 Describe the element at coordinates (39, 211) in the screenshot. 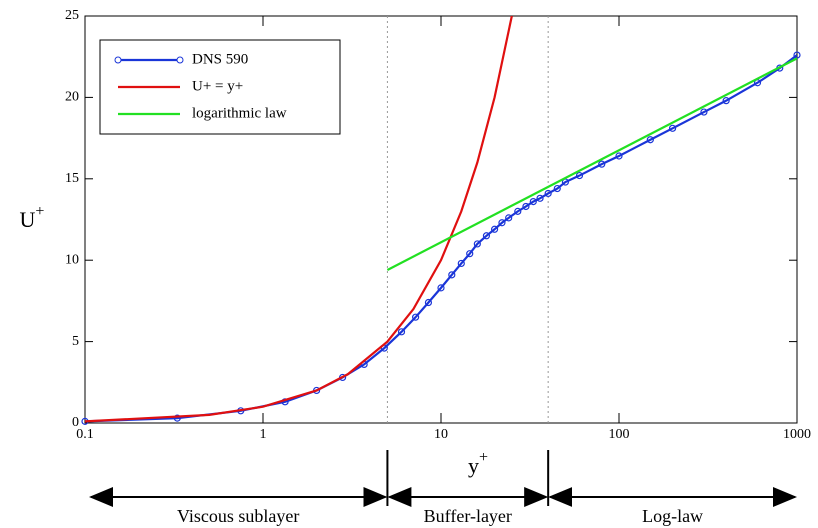

I see `ylabel-sup: +` at that location.